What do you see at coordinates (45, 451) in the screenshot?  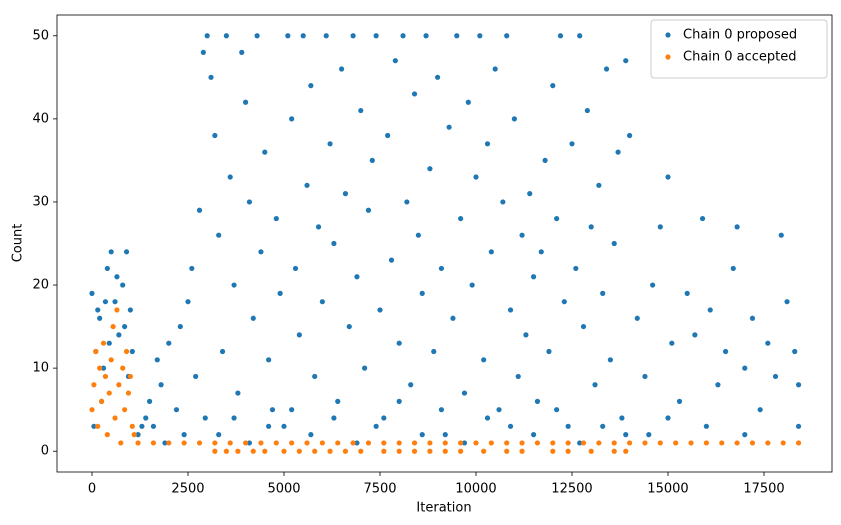 I see `y-tick-label: 0` at bounding box center [45, 451].